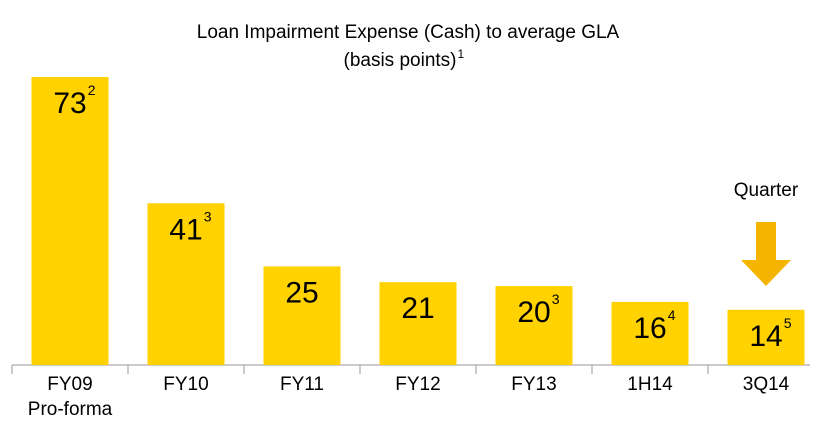 This screenshot has height=437, width=817. I want to click on value-label: 14, so click(765, 336).